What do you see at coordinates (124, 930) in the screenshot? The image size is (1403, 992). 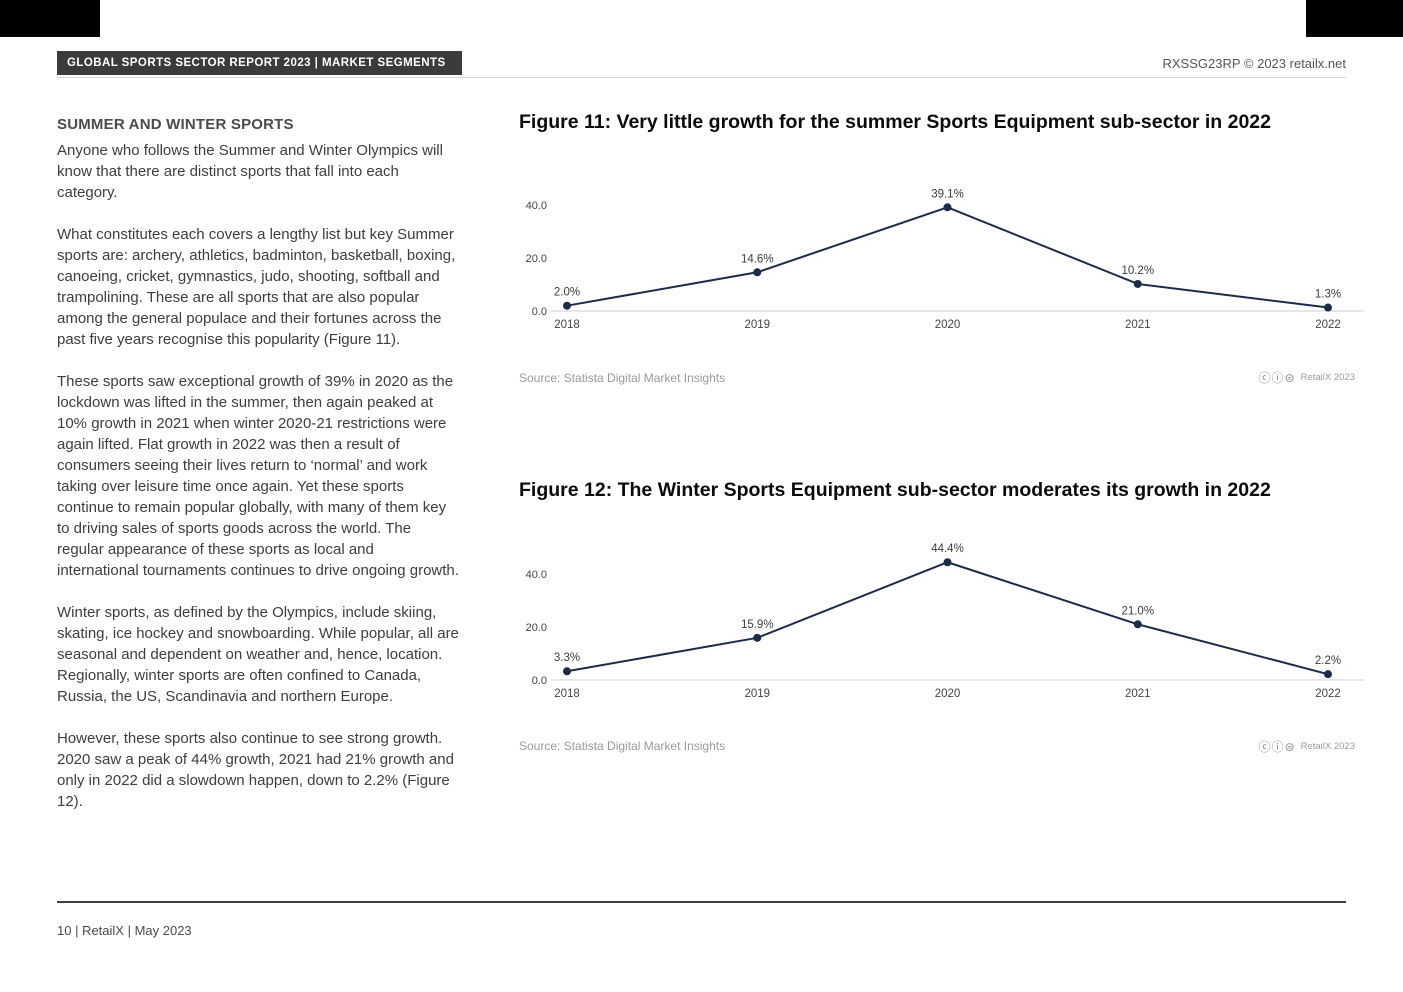 I see `page-footer-text: 10 | RetailX | May 2023` at bounding box center [124, 930].